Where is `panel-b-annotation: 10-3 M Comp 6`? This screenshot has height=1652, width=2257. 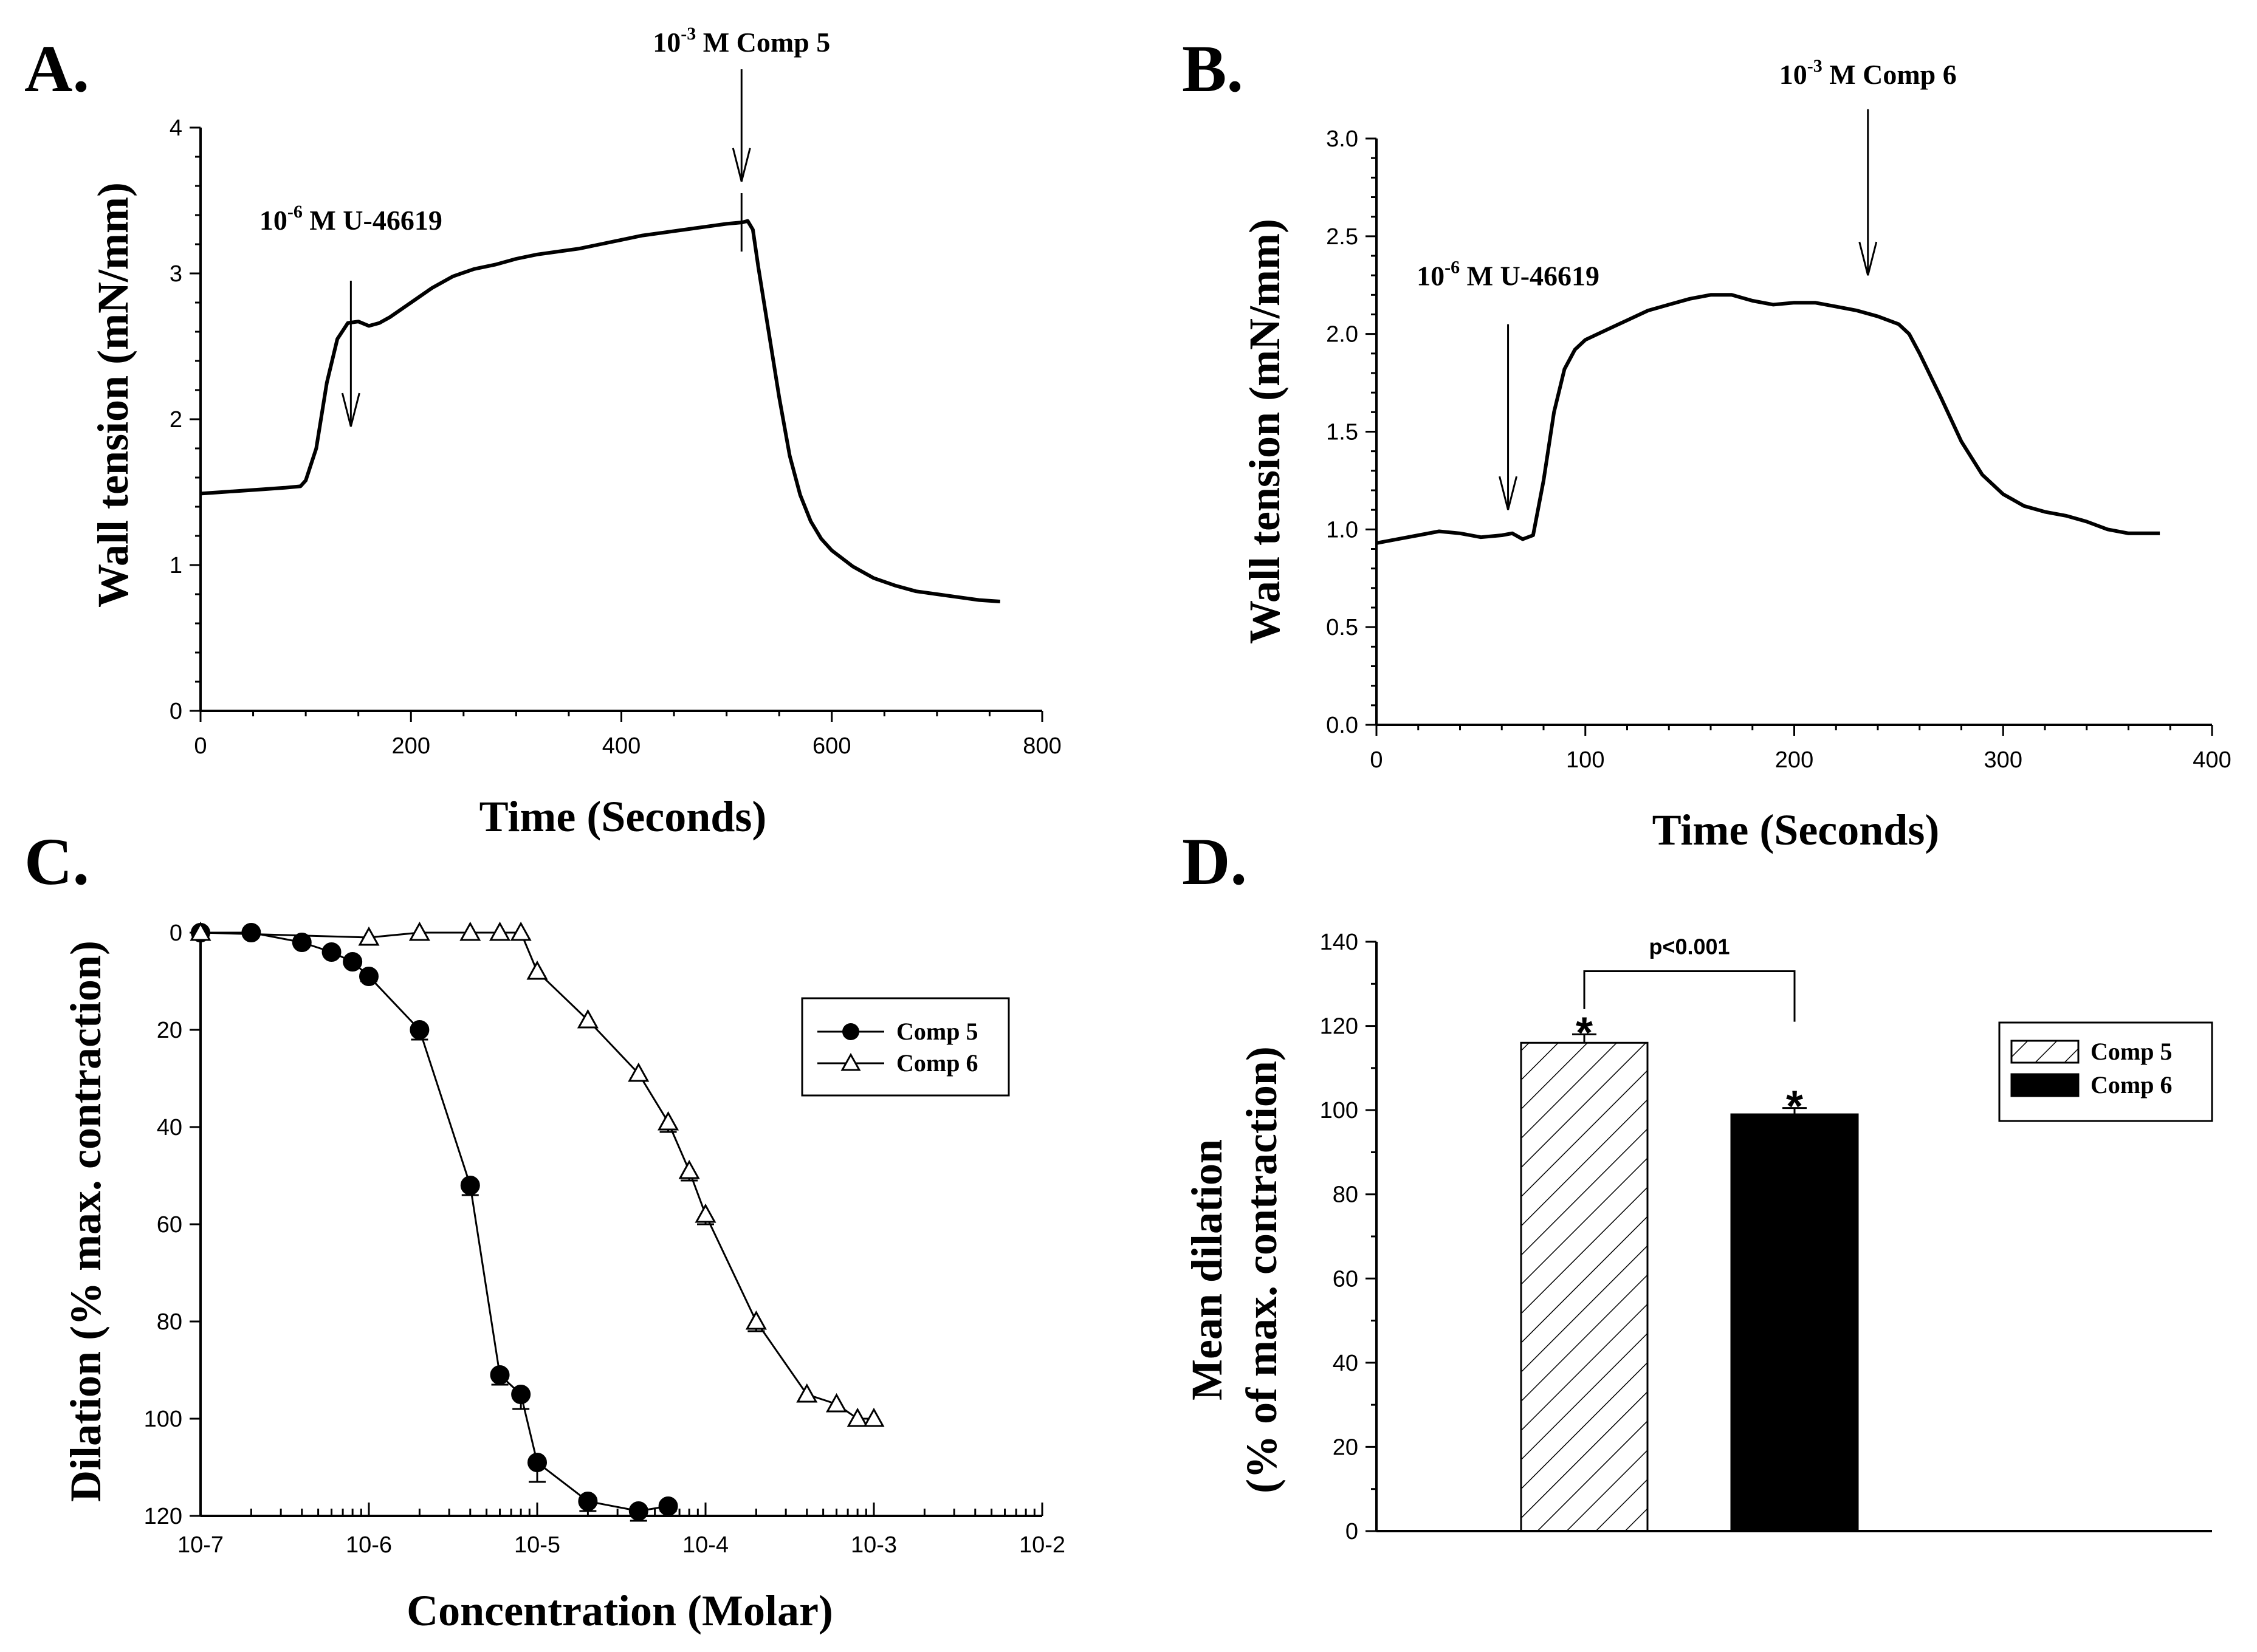
panel-b-annotation: 10-3 M Comp 6 is located at coordinates (1868, 73).